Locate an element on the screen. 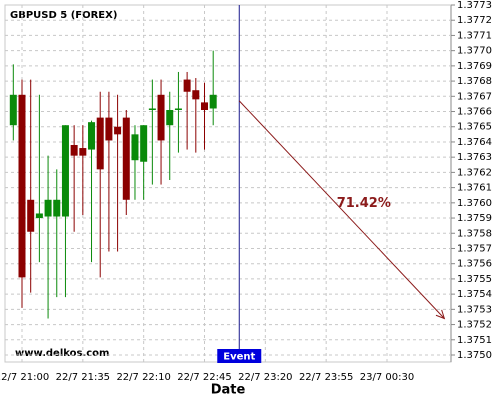 The width and height of the screenshot is (500, 400). y-tick-label: 1.3761 is located at coordinates (474, 188).